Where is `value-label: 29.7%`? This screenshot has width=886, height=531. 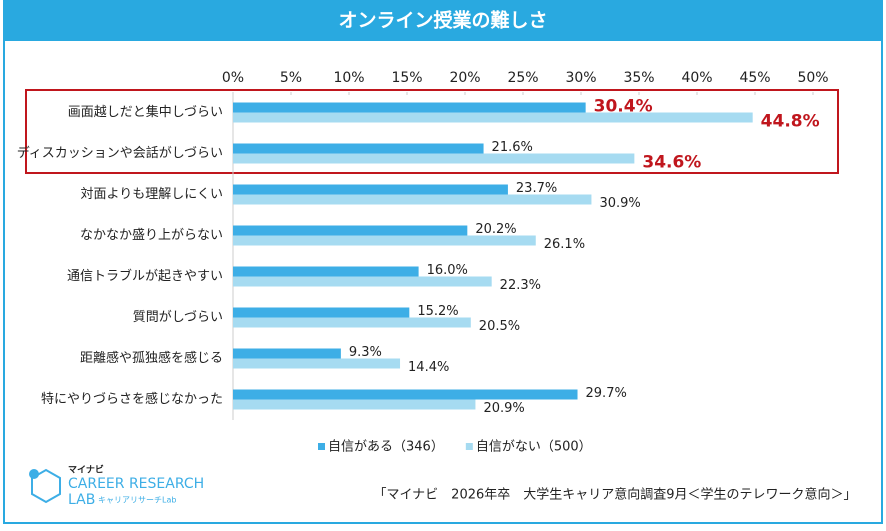 value-label: 29.7% is located at coordinates (606, 393).